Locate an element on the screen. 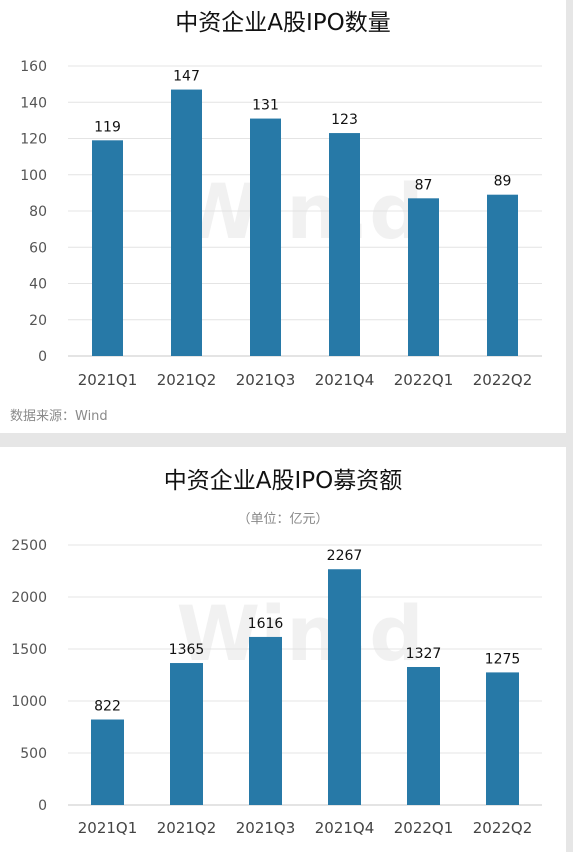  data-label-2022Q2: 89 is located at coordinates (503, 182).